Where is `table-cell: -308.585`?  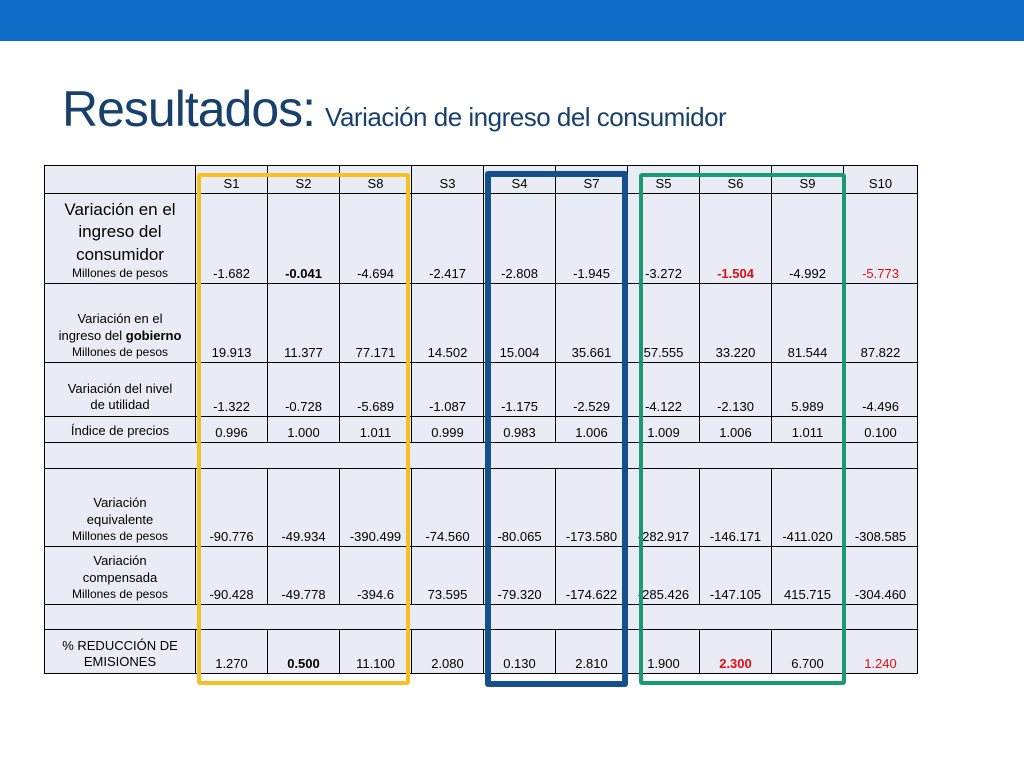
table-cell: -308.585 is located at coordinates (880, 507).